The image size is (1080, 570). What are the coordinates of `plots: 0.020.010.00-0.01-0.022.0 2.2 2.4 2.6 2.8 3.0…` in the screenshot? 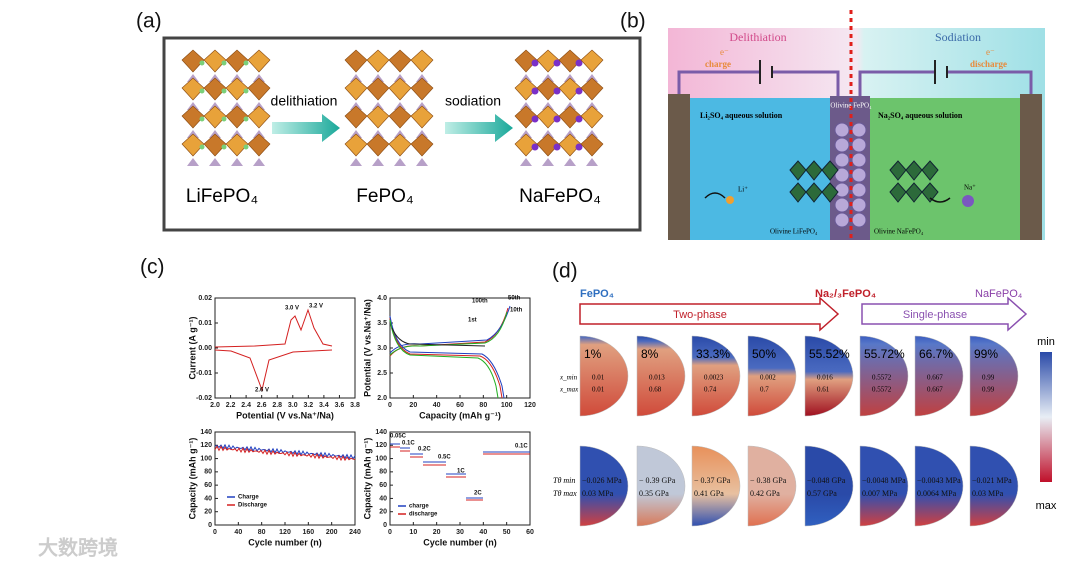 It's located at (361, 421).